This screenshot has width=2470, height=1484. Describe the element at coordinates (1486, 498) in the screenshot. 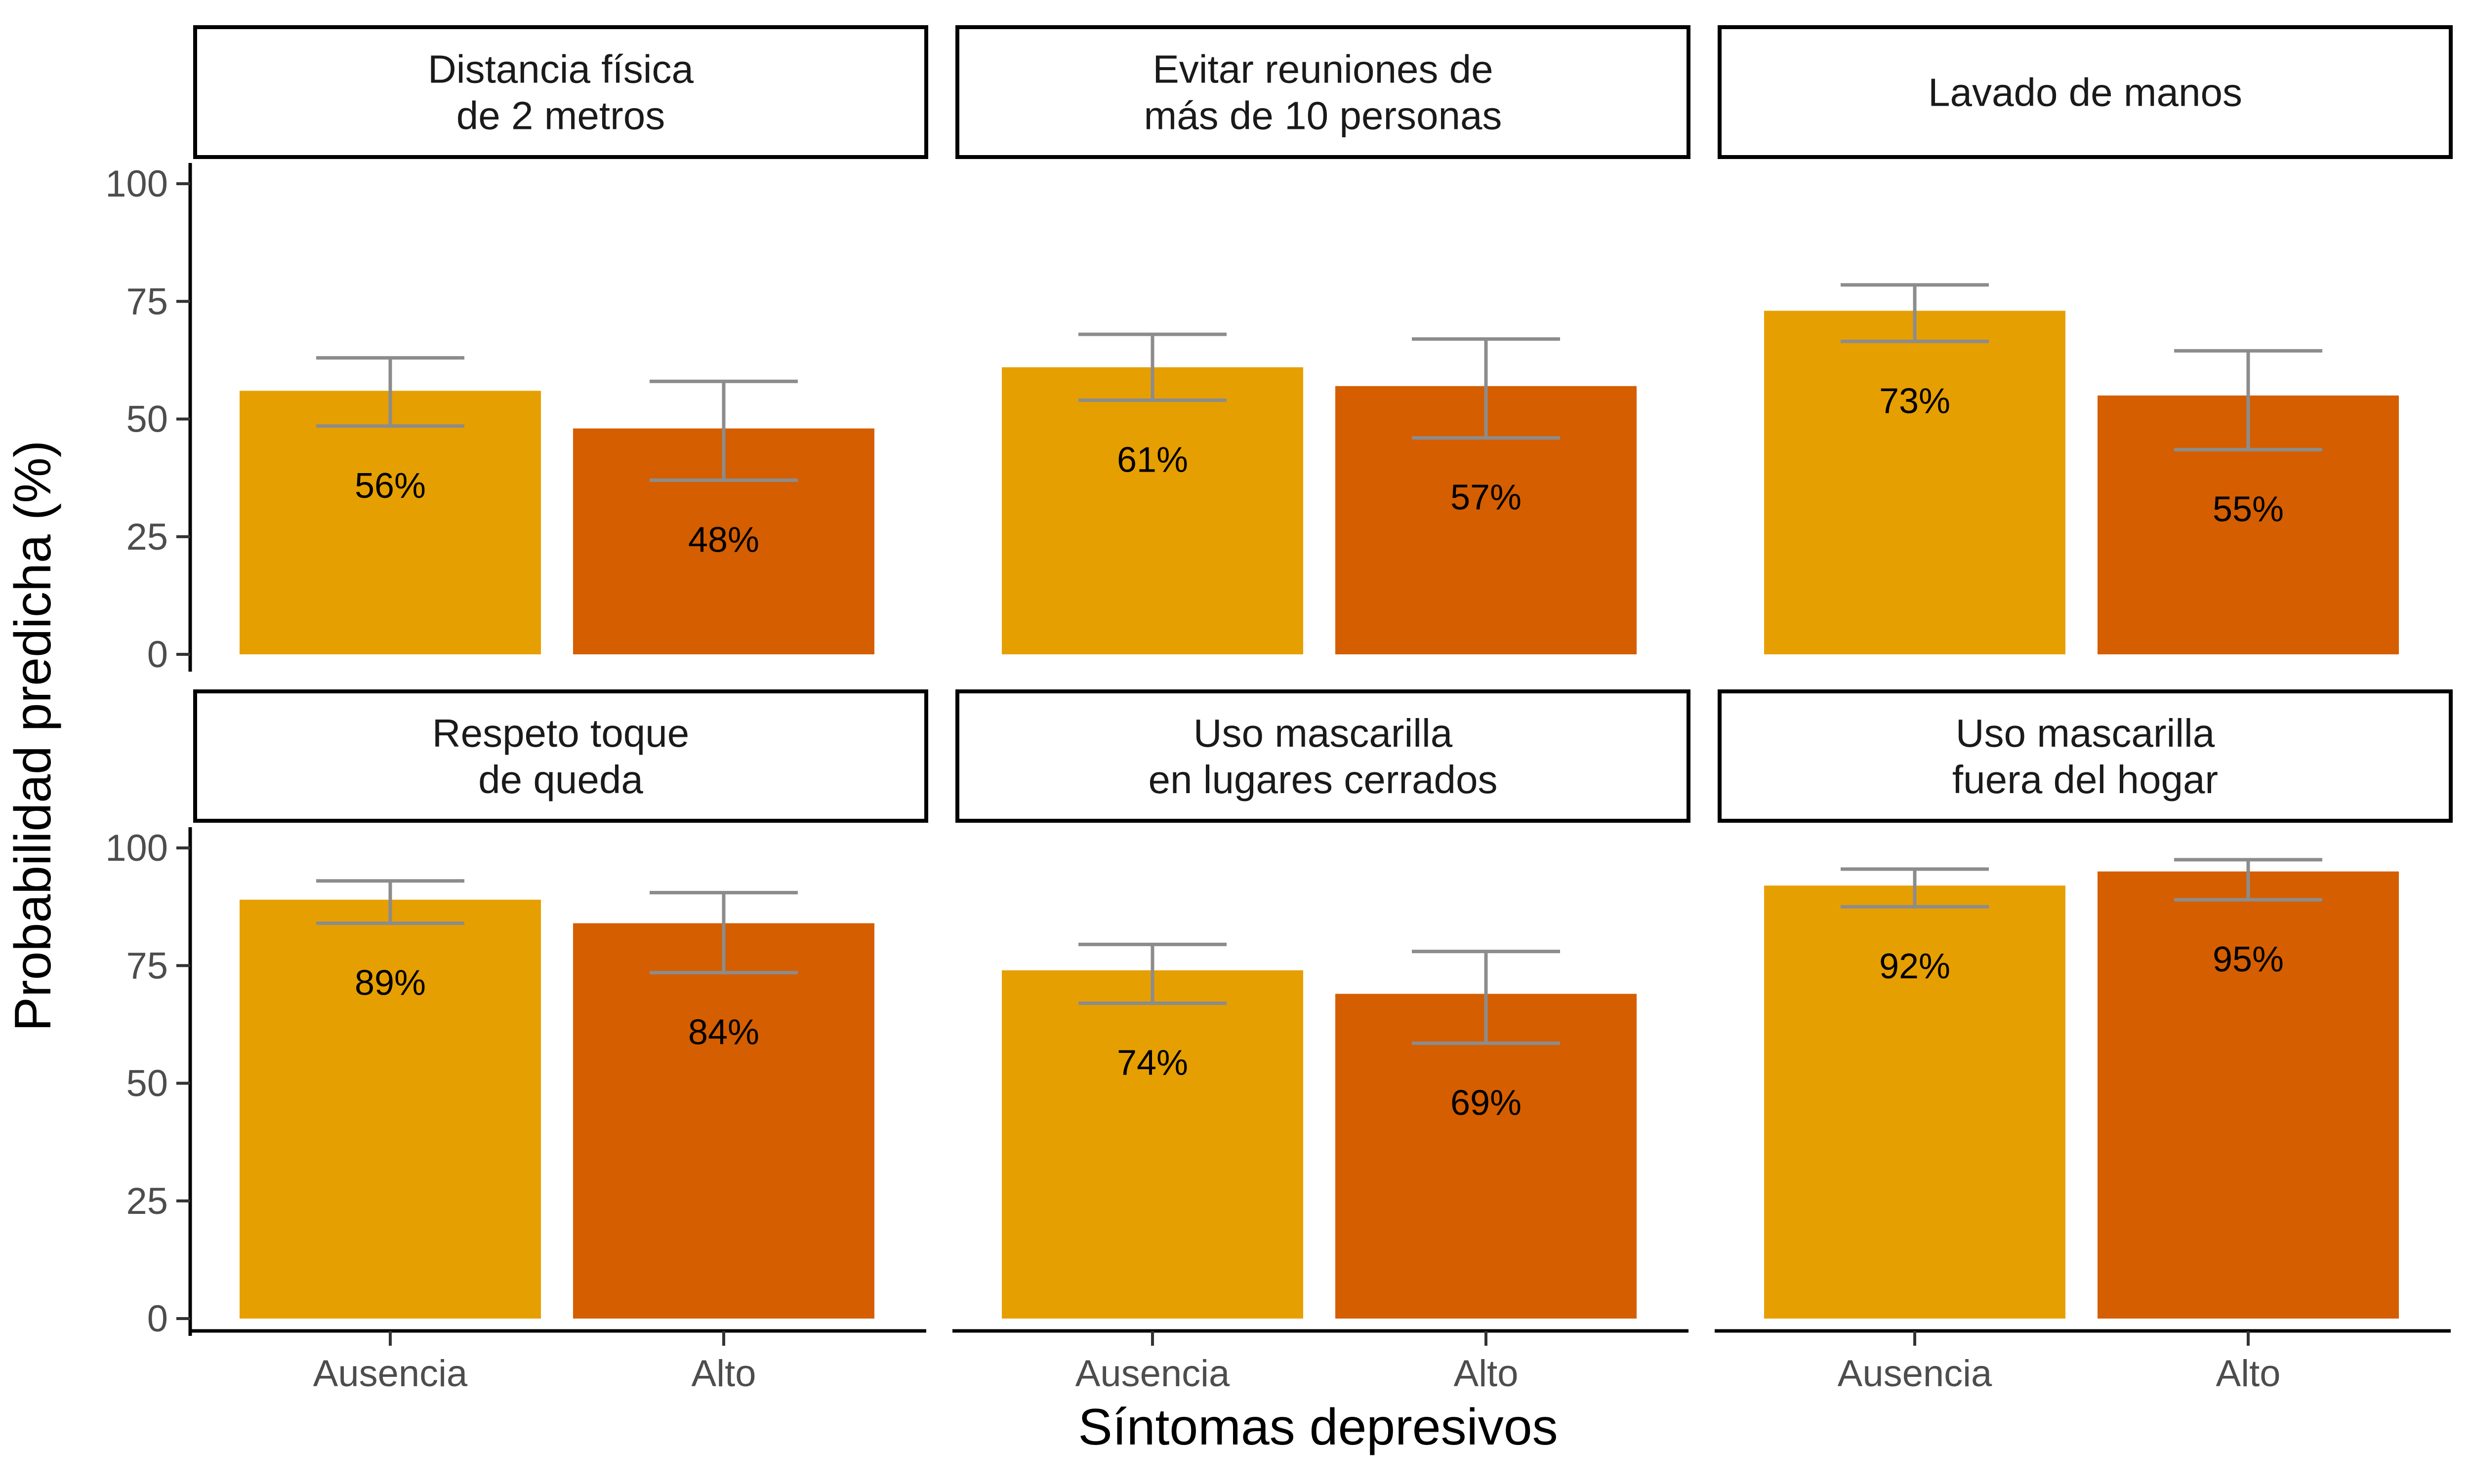

I see `data-label: 57%` at that location.